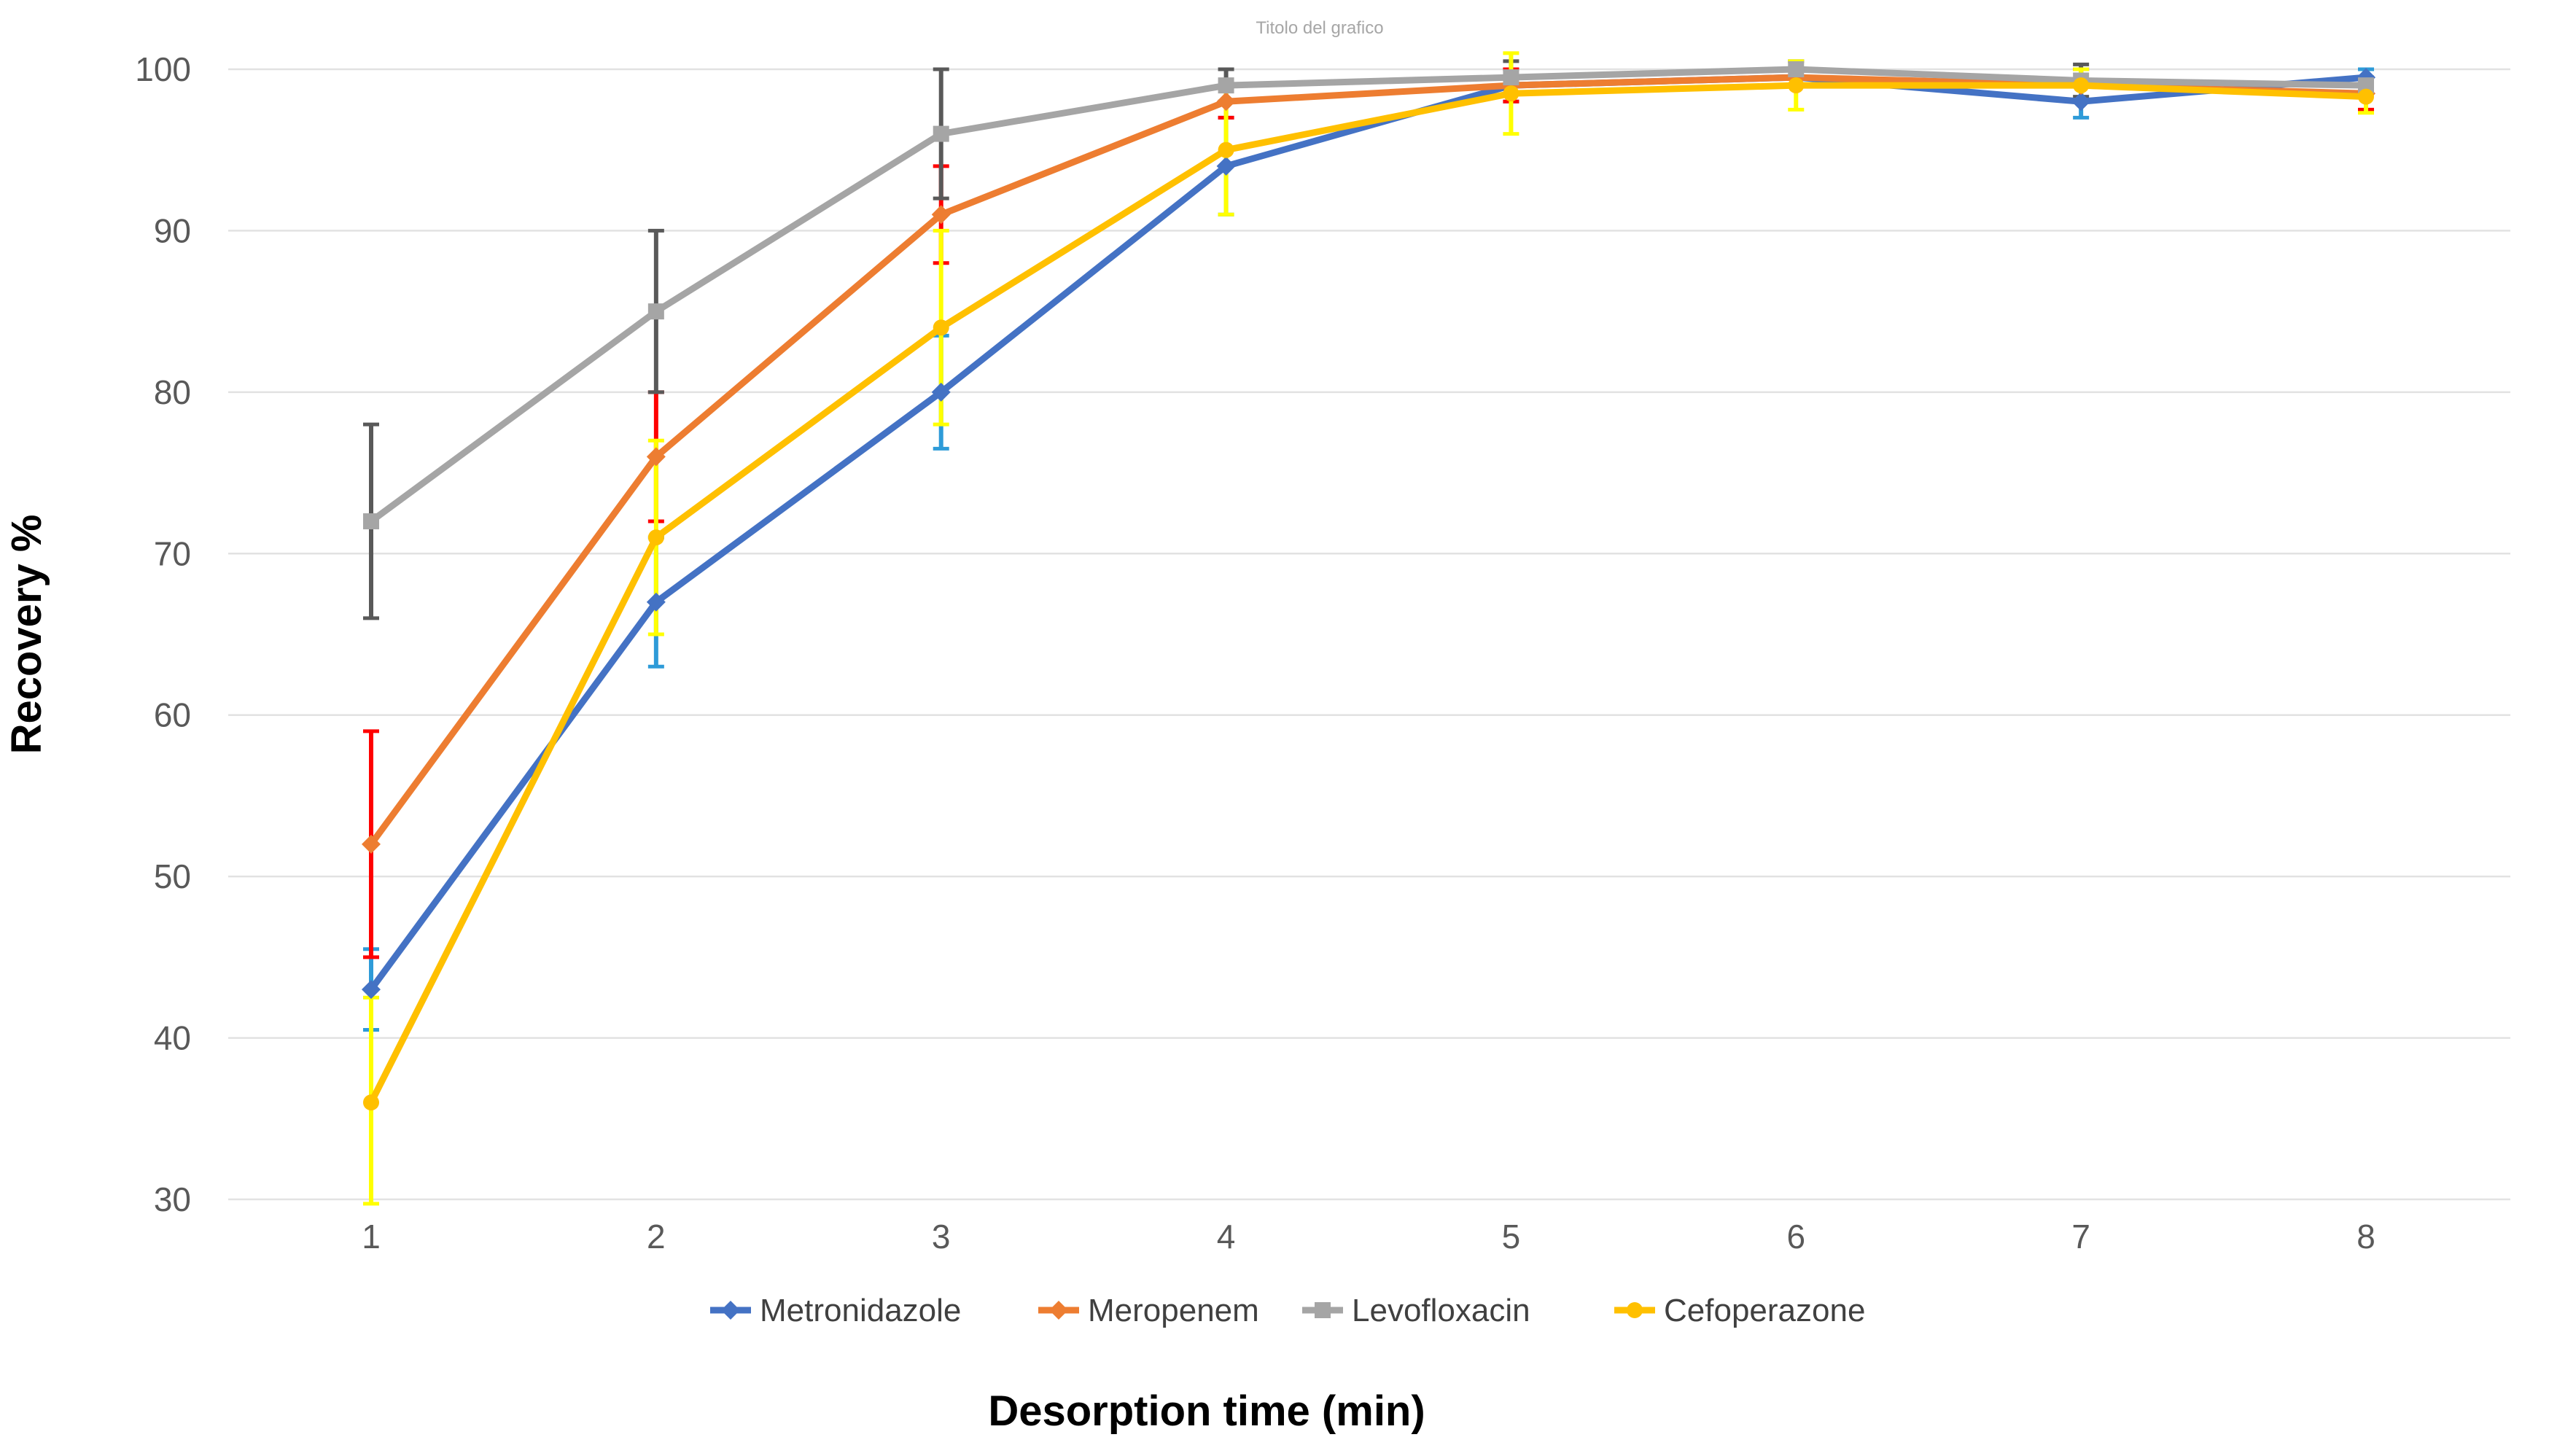  What do you see at coordinates (1512, 1236) in the screenshot?
I see `x-tick-label: 5` at bounding box center [1512, 1236].